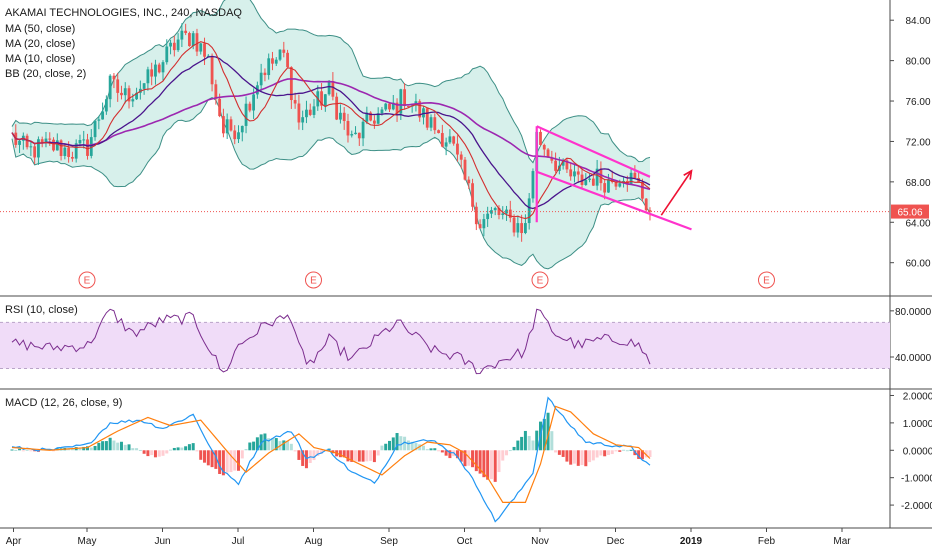 This screenshot has height=555, width=932. What do you see at coordinates (593, 151) in the screenshot?
I see `channel-upper-line` at bounding box center [593, 151].